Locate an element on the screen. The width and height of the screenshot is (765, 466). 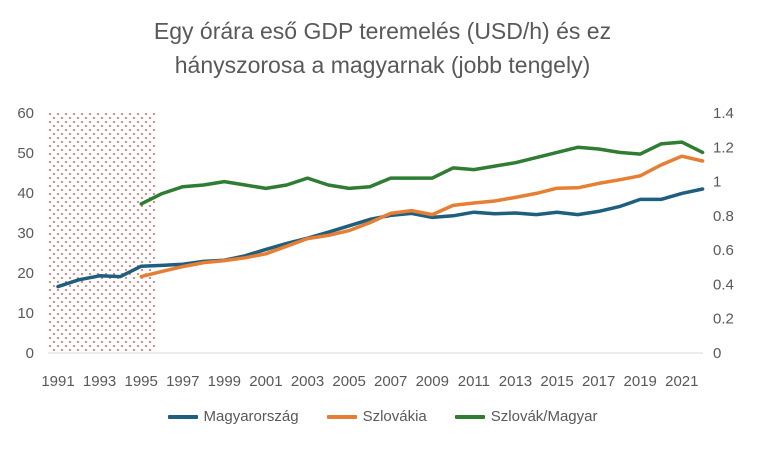
legend-item: Magyarország is located at coordinates (233, 416).